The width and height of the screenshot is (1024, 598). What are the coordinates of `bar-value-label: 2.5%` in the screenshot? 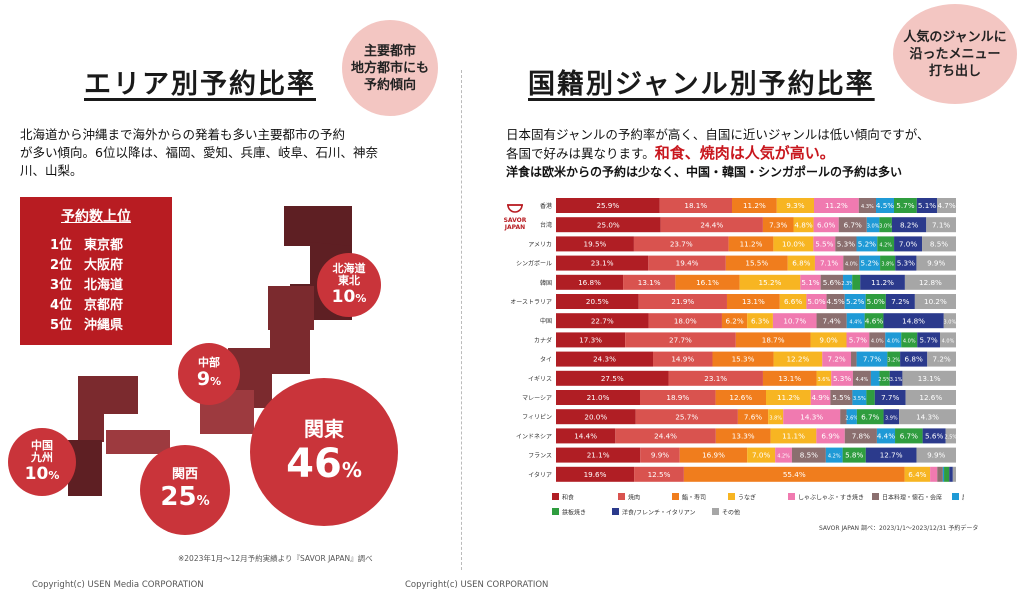 It's located at (950, 438).